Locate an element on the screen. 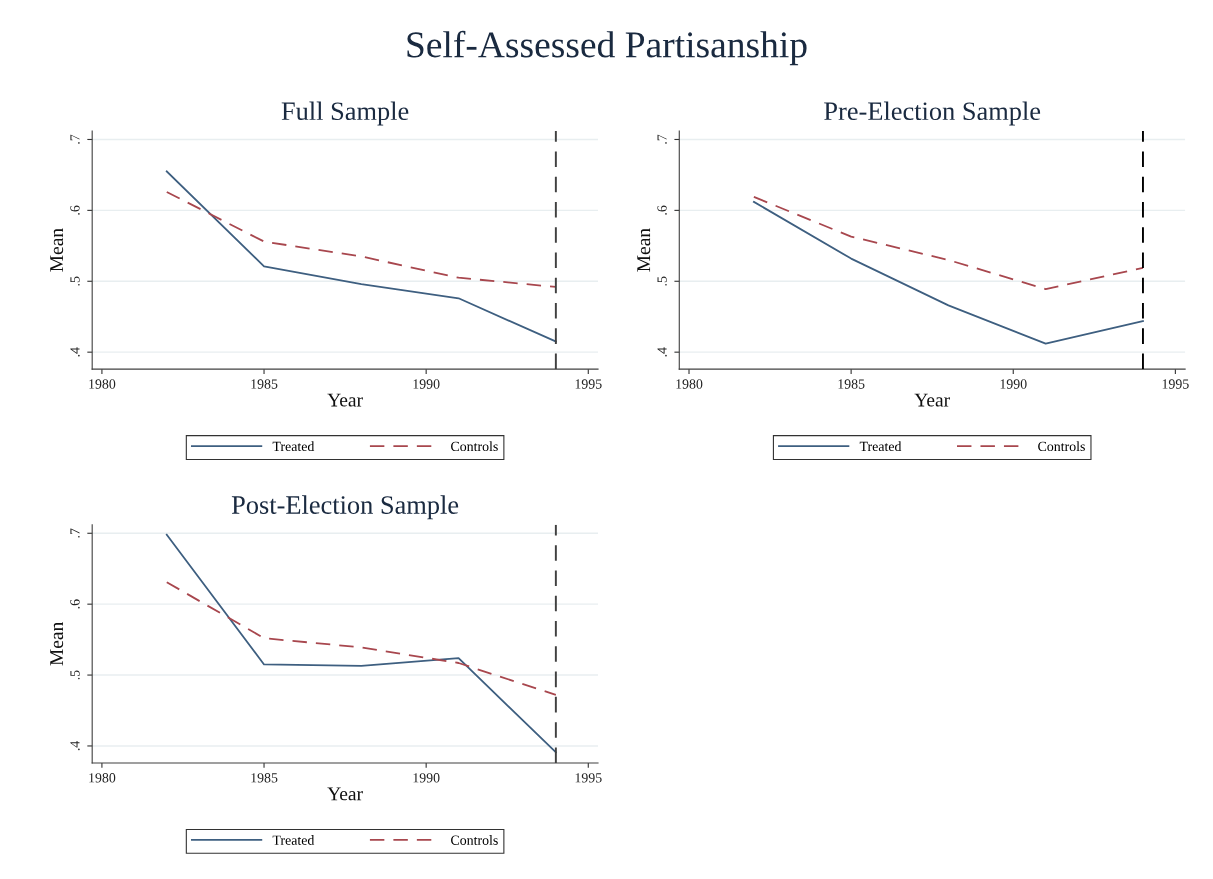  chart-title: Pre-Election Sample is located at coordinates (932, 113).